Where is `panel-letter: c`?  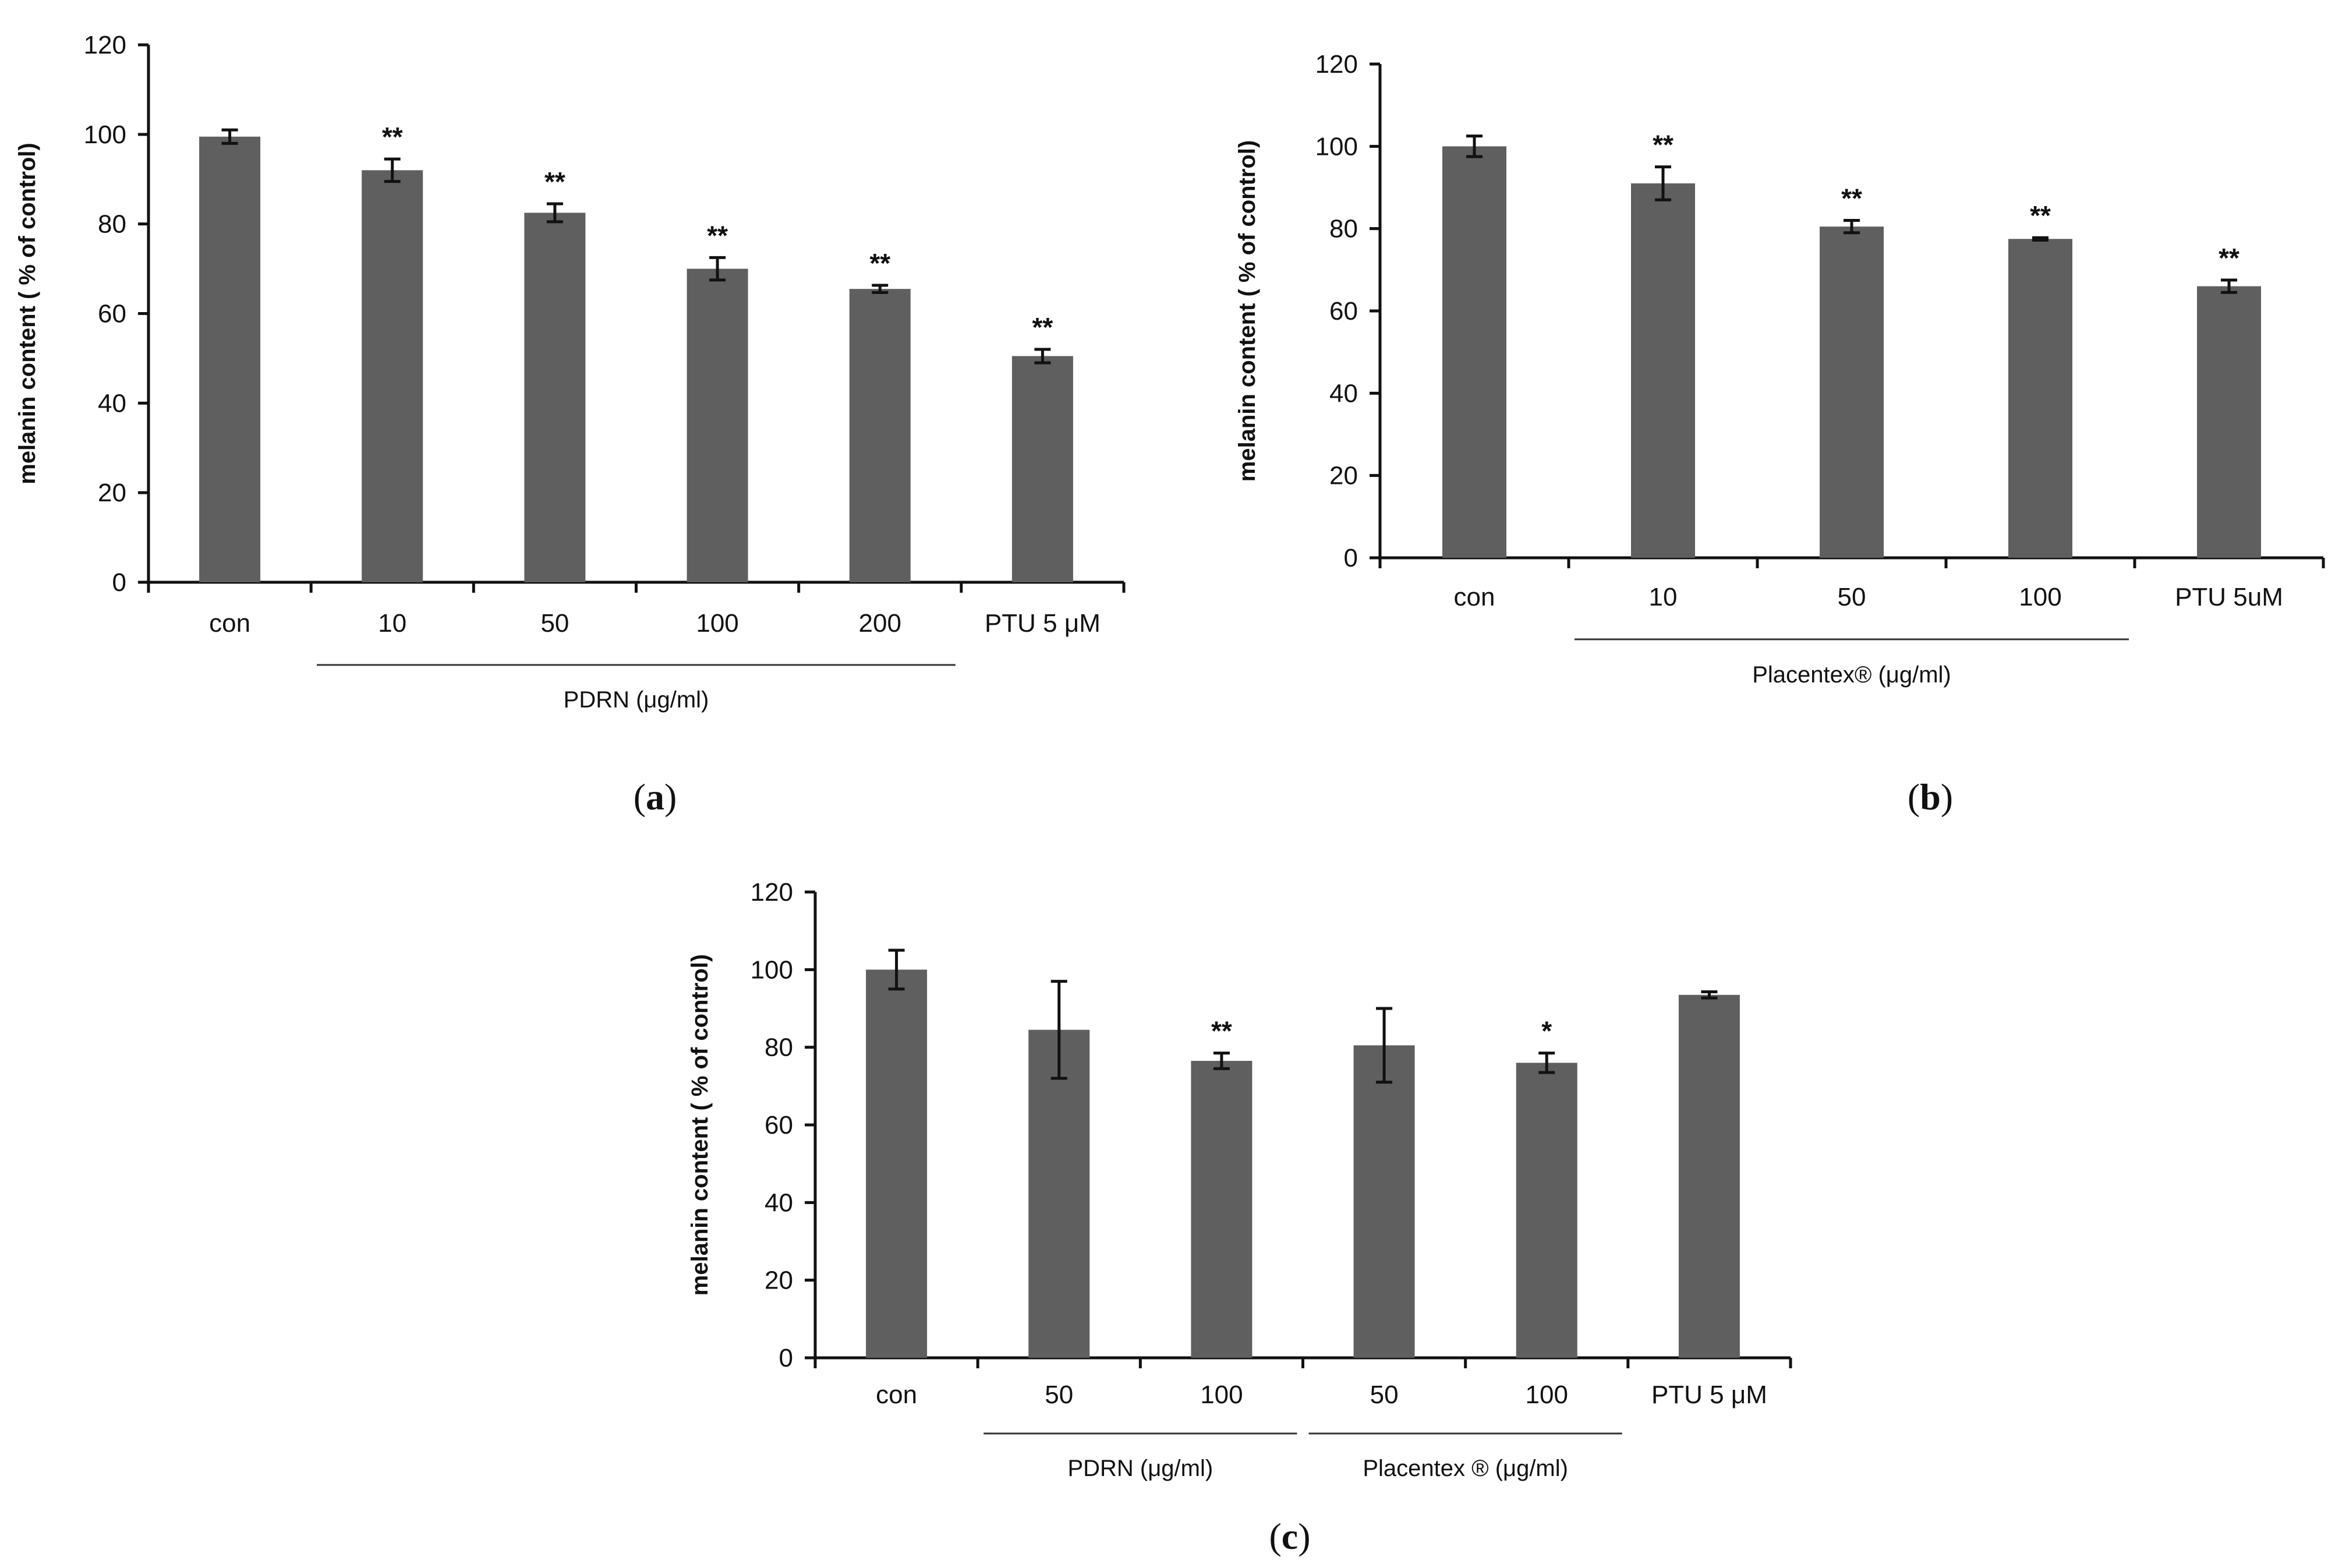 panel-letter: c is located at coordinates (1290, 1537).